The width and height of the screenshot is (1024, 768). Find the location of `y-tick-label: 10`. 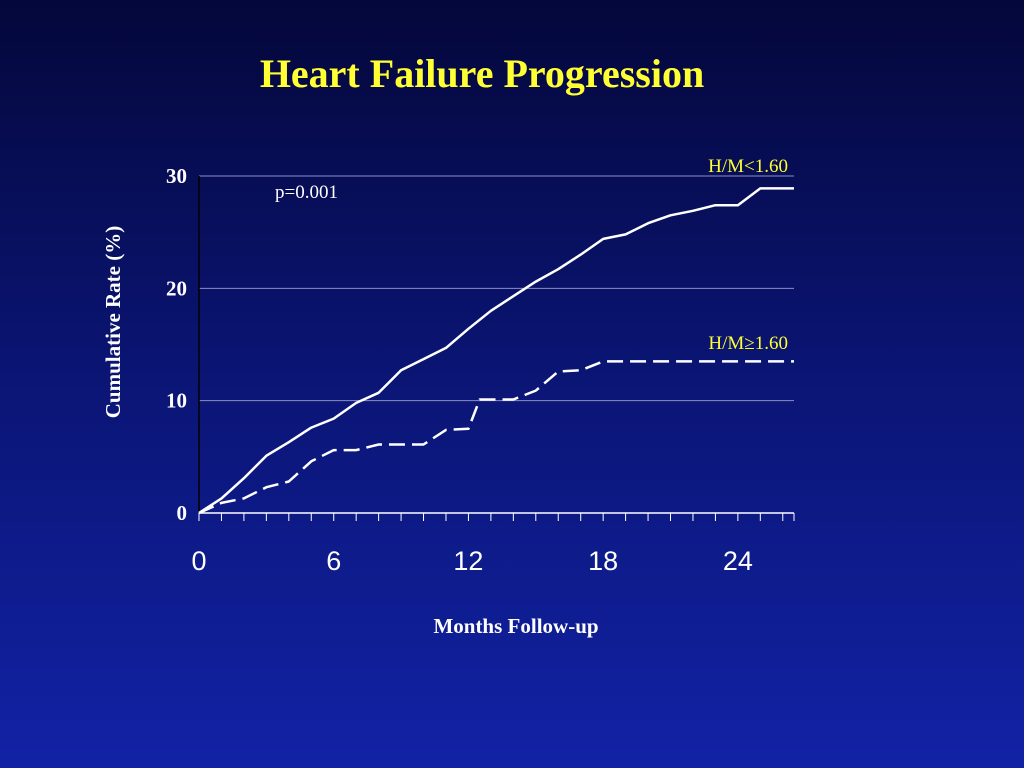

y-tick-label: 10 is located at coordinates (176, 401).